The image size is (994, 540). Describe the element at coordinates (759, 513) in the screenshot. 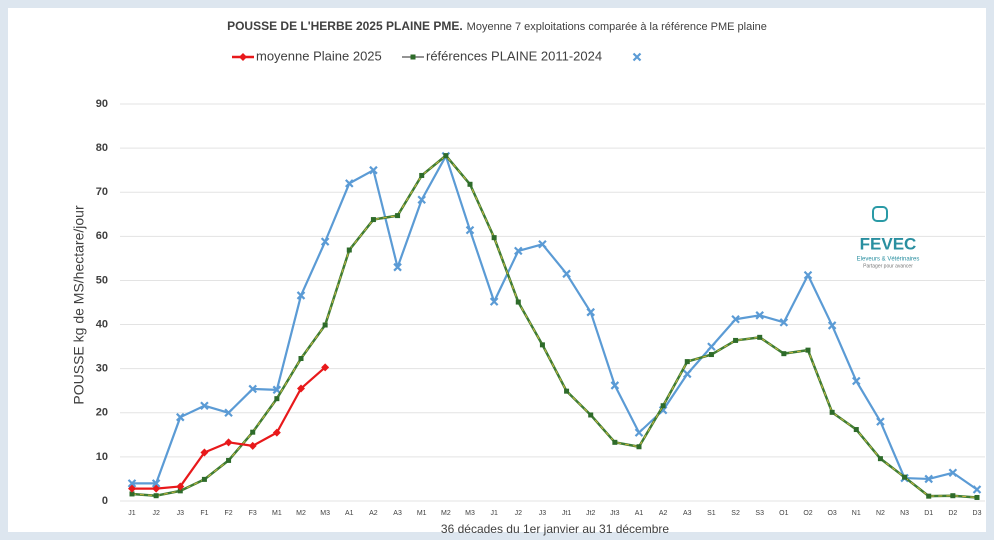

I see `x-tick-label: S3` at that location.